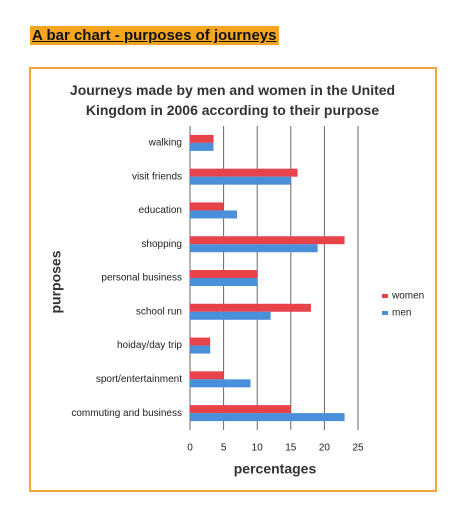  Describe the element at coordinates (165, 143) in the screenshot. I see `y-tick-label: walking` at that location.